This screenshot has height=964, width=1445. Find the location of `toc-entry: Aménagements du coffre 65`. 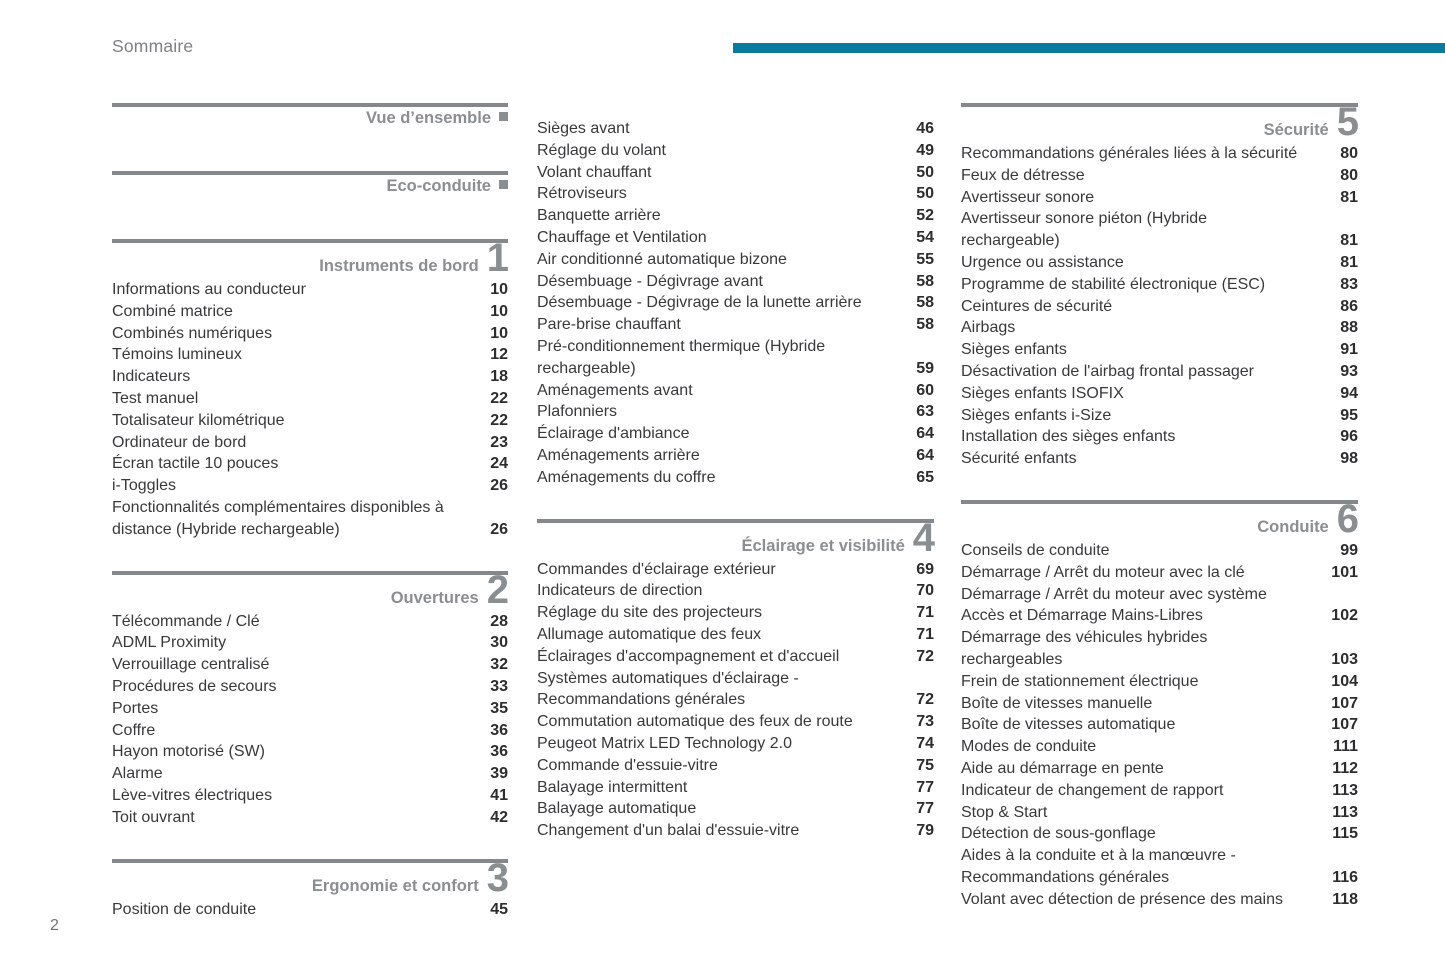

toc-entry: Aménagements du coffre 65 is located at coordinates (735, 478).